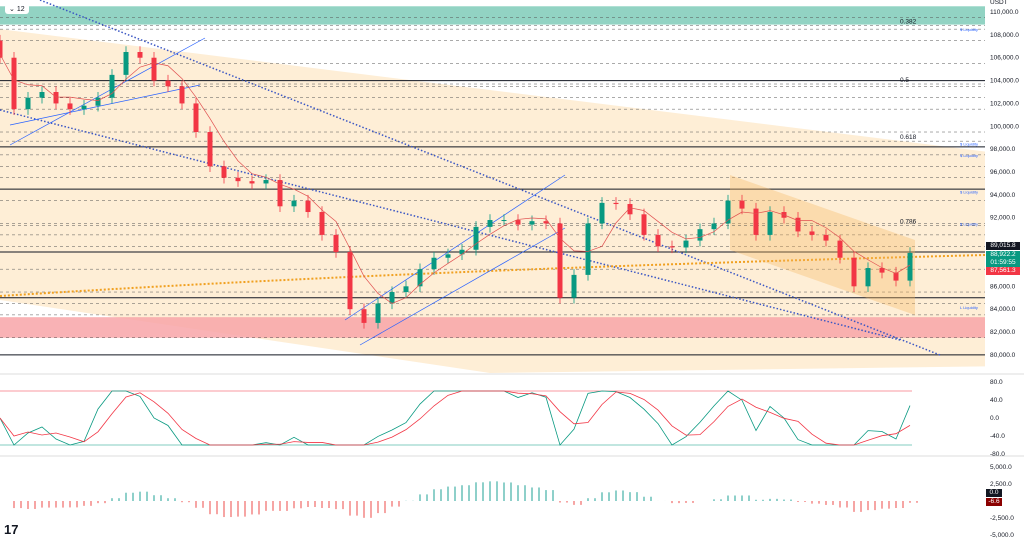 This screenshot has width=1024, height=542. I want to click on interval-badge: ⌄ 12, so click(17, 9).